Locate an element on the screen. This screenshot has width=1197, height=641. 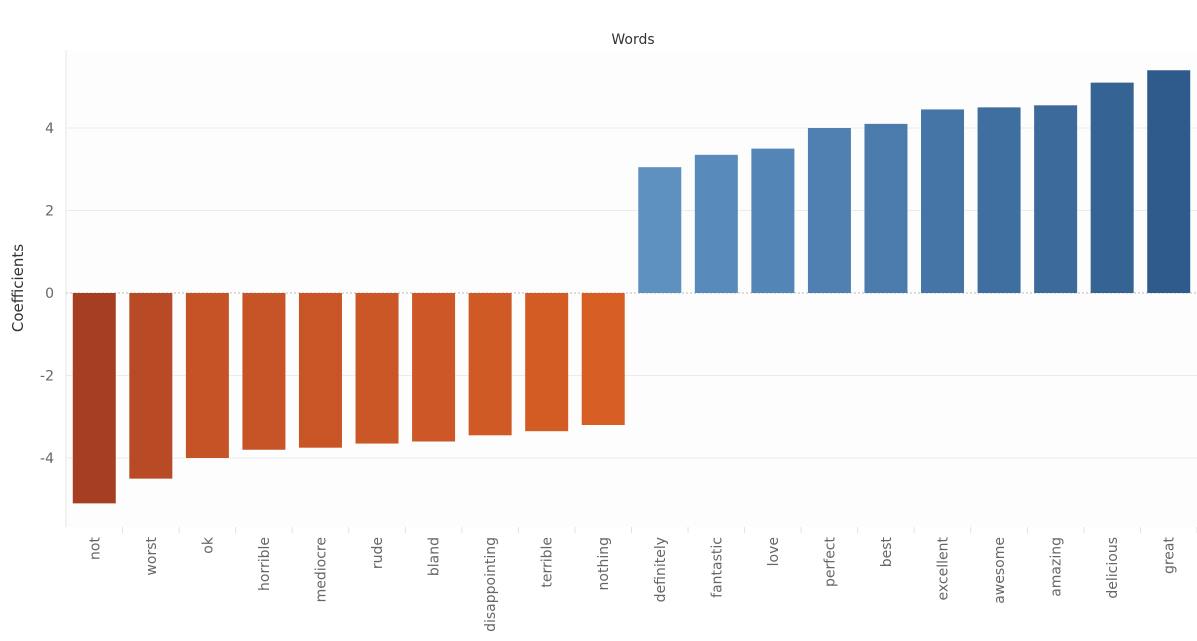
bar-best is located at coordinates (886, 208).